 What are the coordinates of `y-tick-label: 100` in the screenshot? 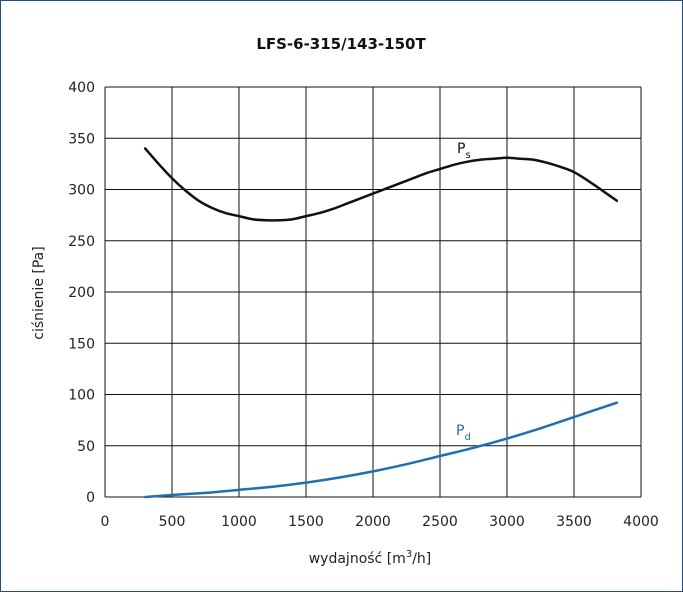 It's located at (81, 396).